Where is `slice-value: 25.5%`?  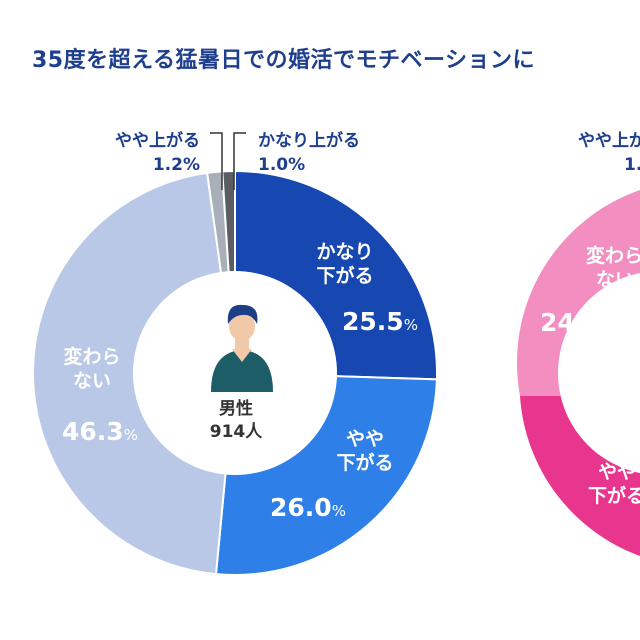
slice-value: 25.5% is located at coordinates (380, 321).